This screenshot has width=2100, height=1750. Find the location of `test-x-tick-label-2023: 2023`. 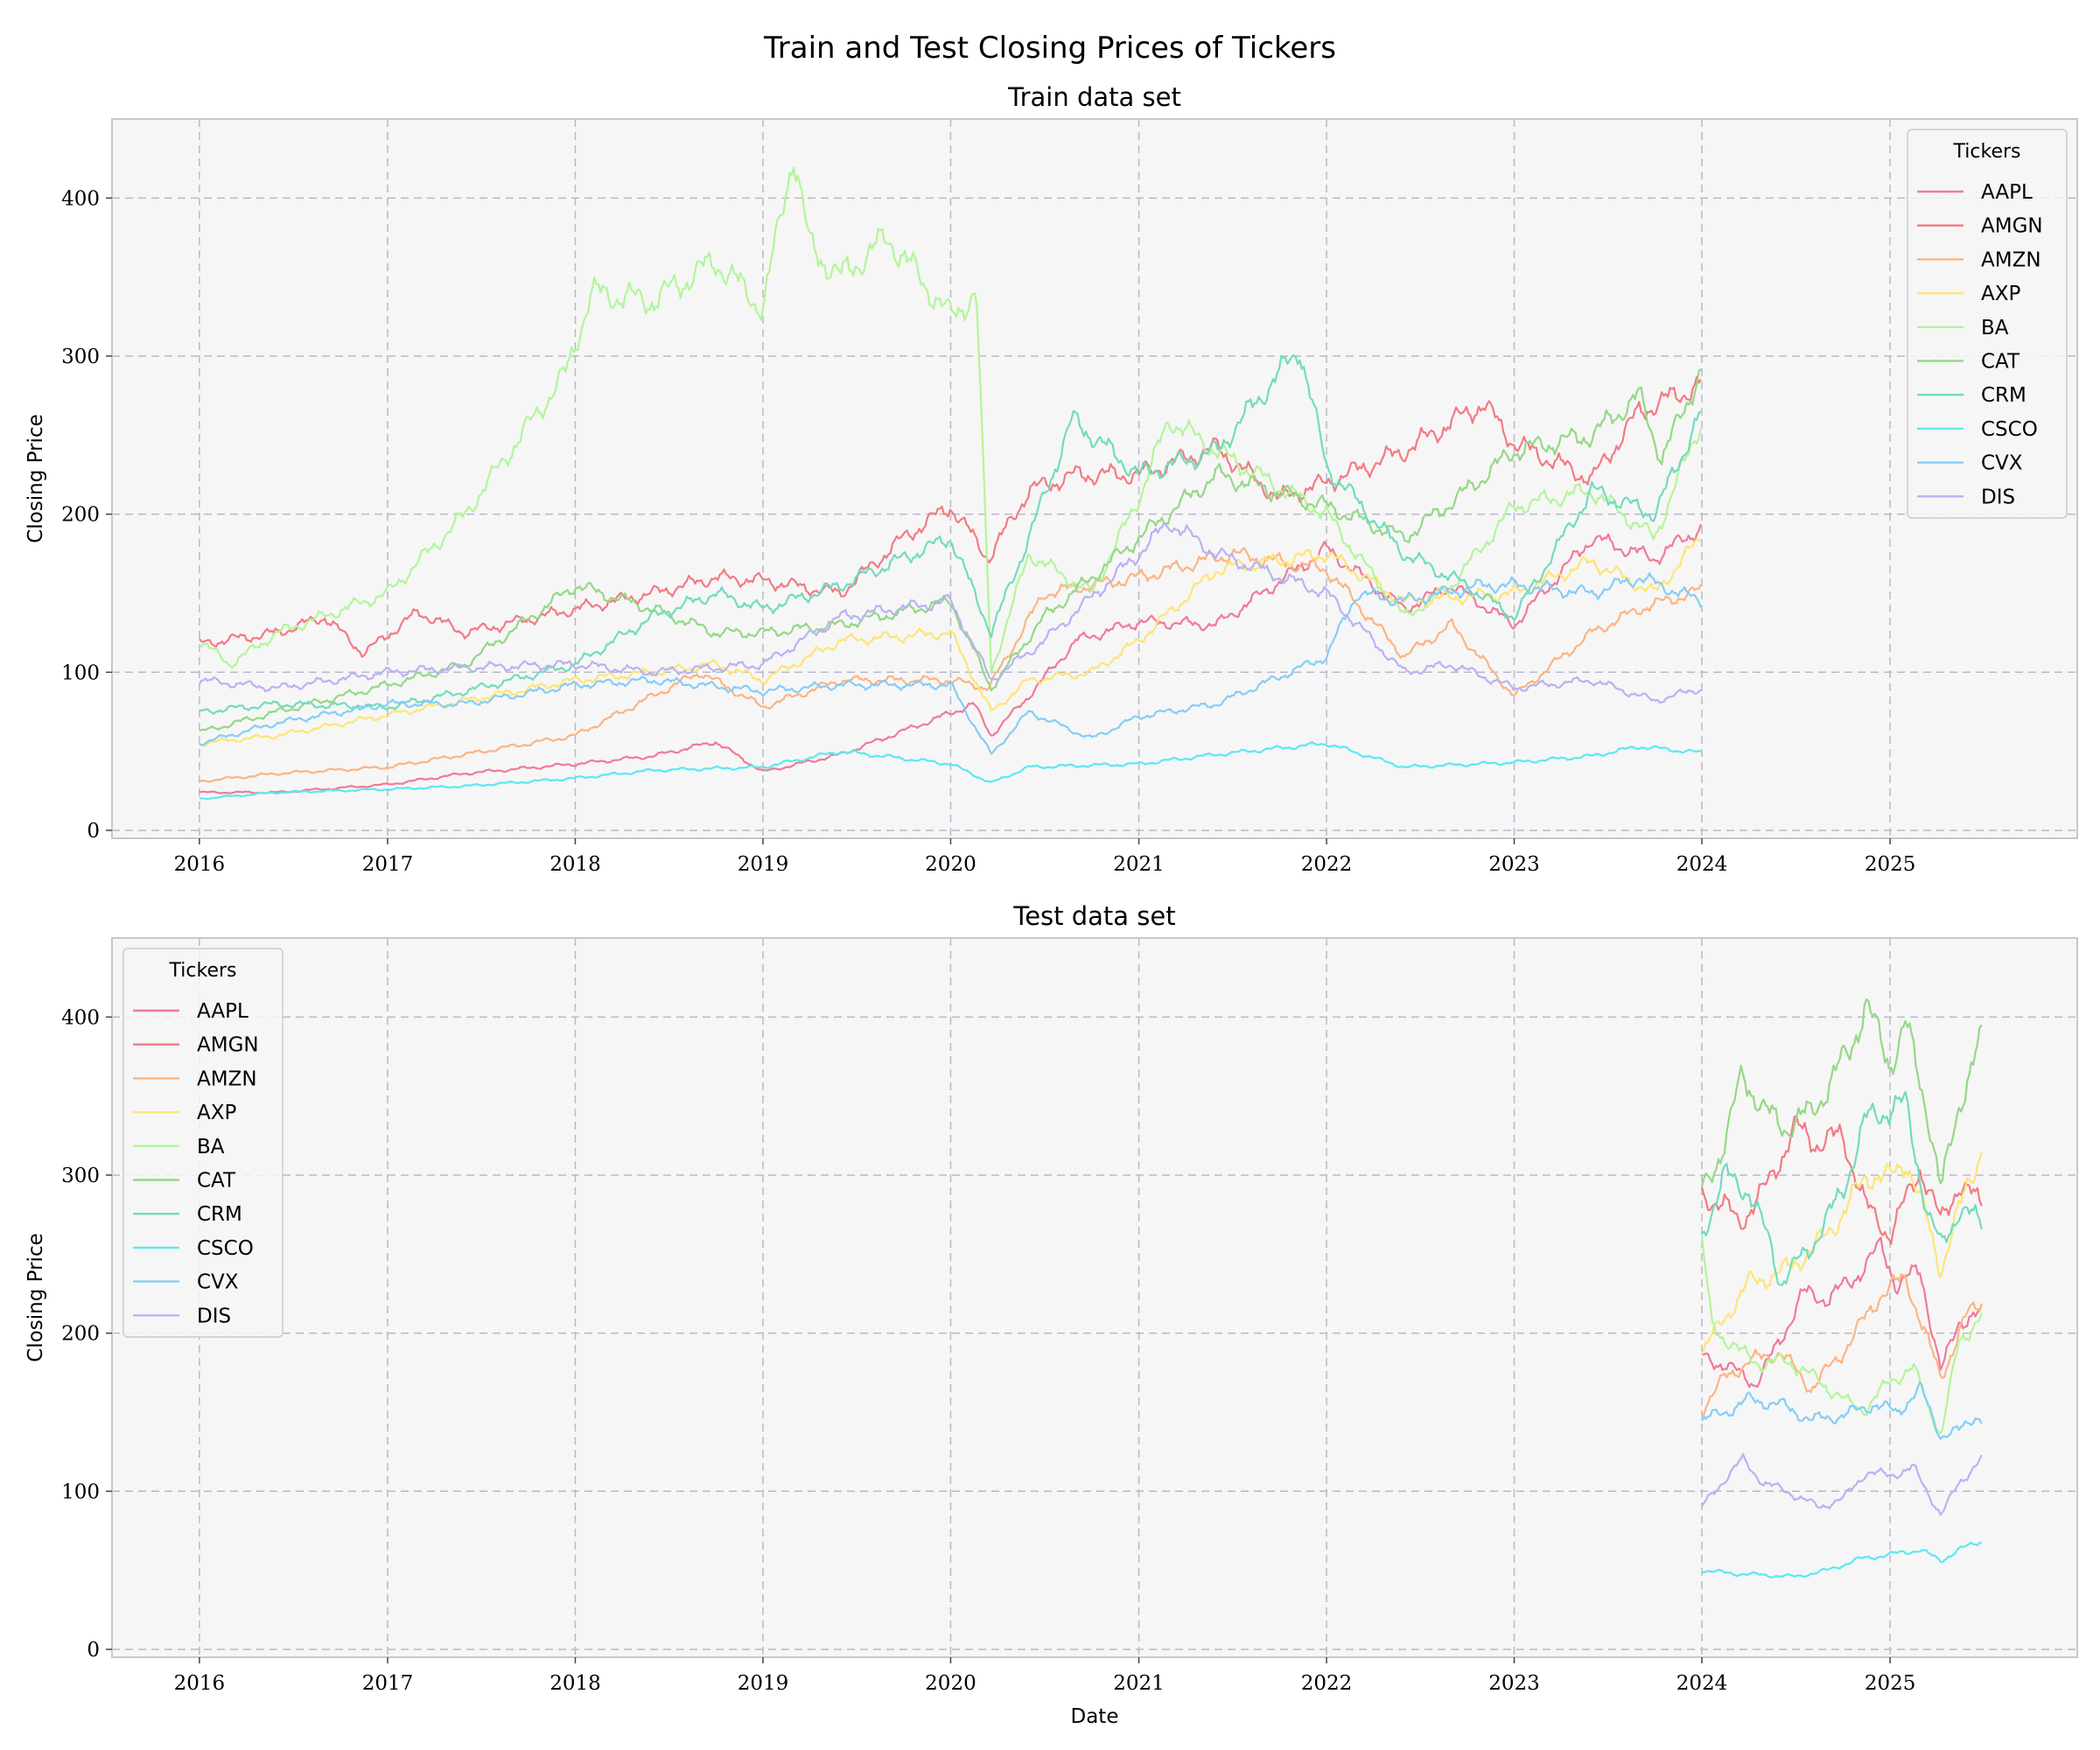

test-x-tick-label-2023: 2023 is located at coordinates (1514, 1683).